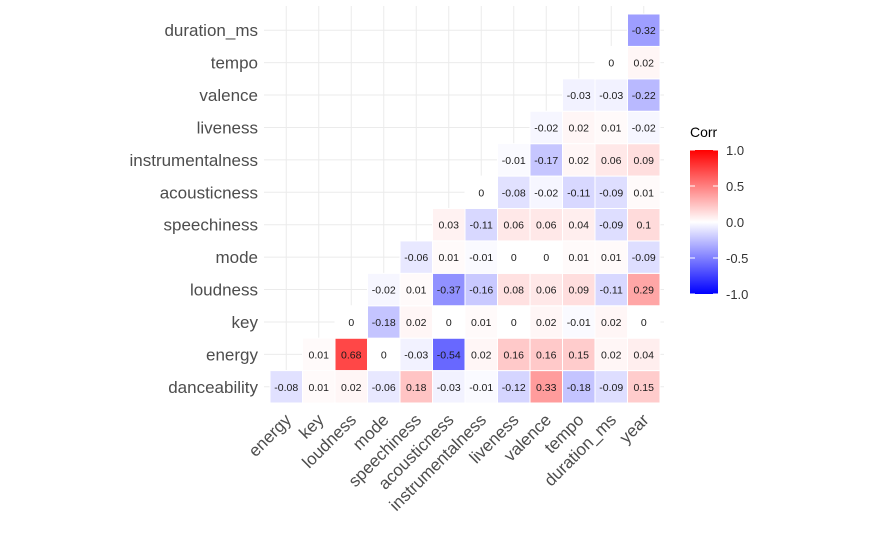  What do you see at coordinates (228, 95) in the screenshot?
I see `y-axis-label: valence` at bounding box center [228, 95].